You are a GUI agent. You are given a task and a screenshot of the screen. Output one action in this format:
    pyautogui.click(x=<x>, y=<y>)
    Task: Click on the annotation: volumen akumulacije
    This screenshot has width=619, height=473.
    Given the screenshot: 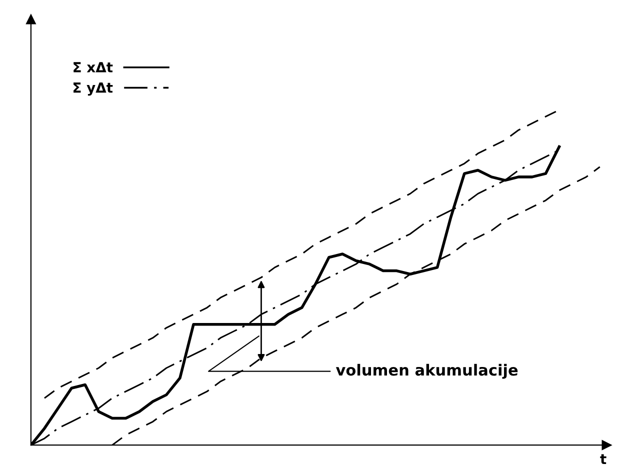 What is the action you would take?
    pyautogui.click(x=427, y=371)
    